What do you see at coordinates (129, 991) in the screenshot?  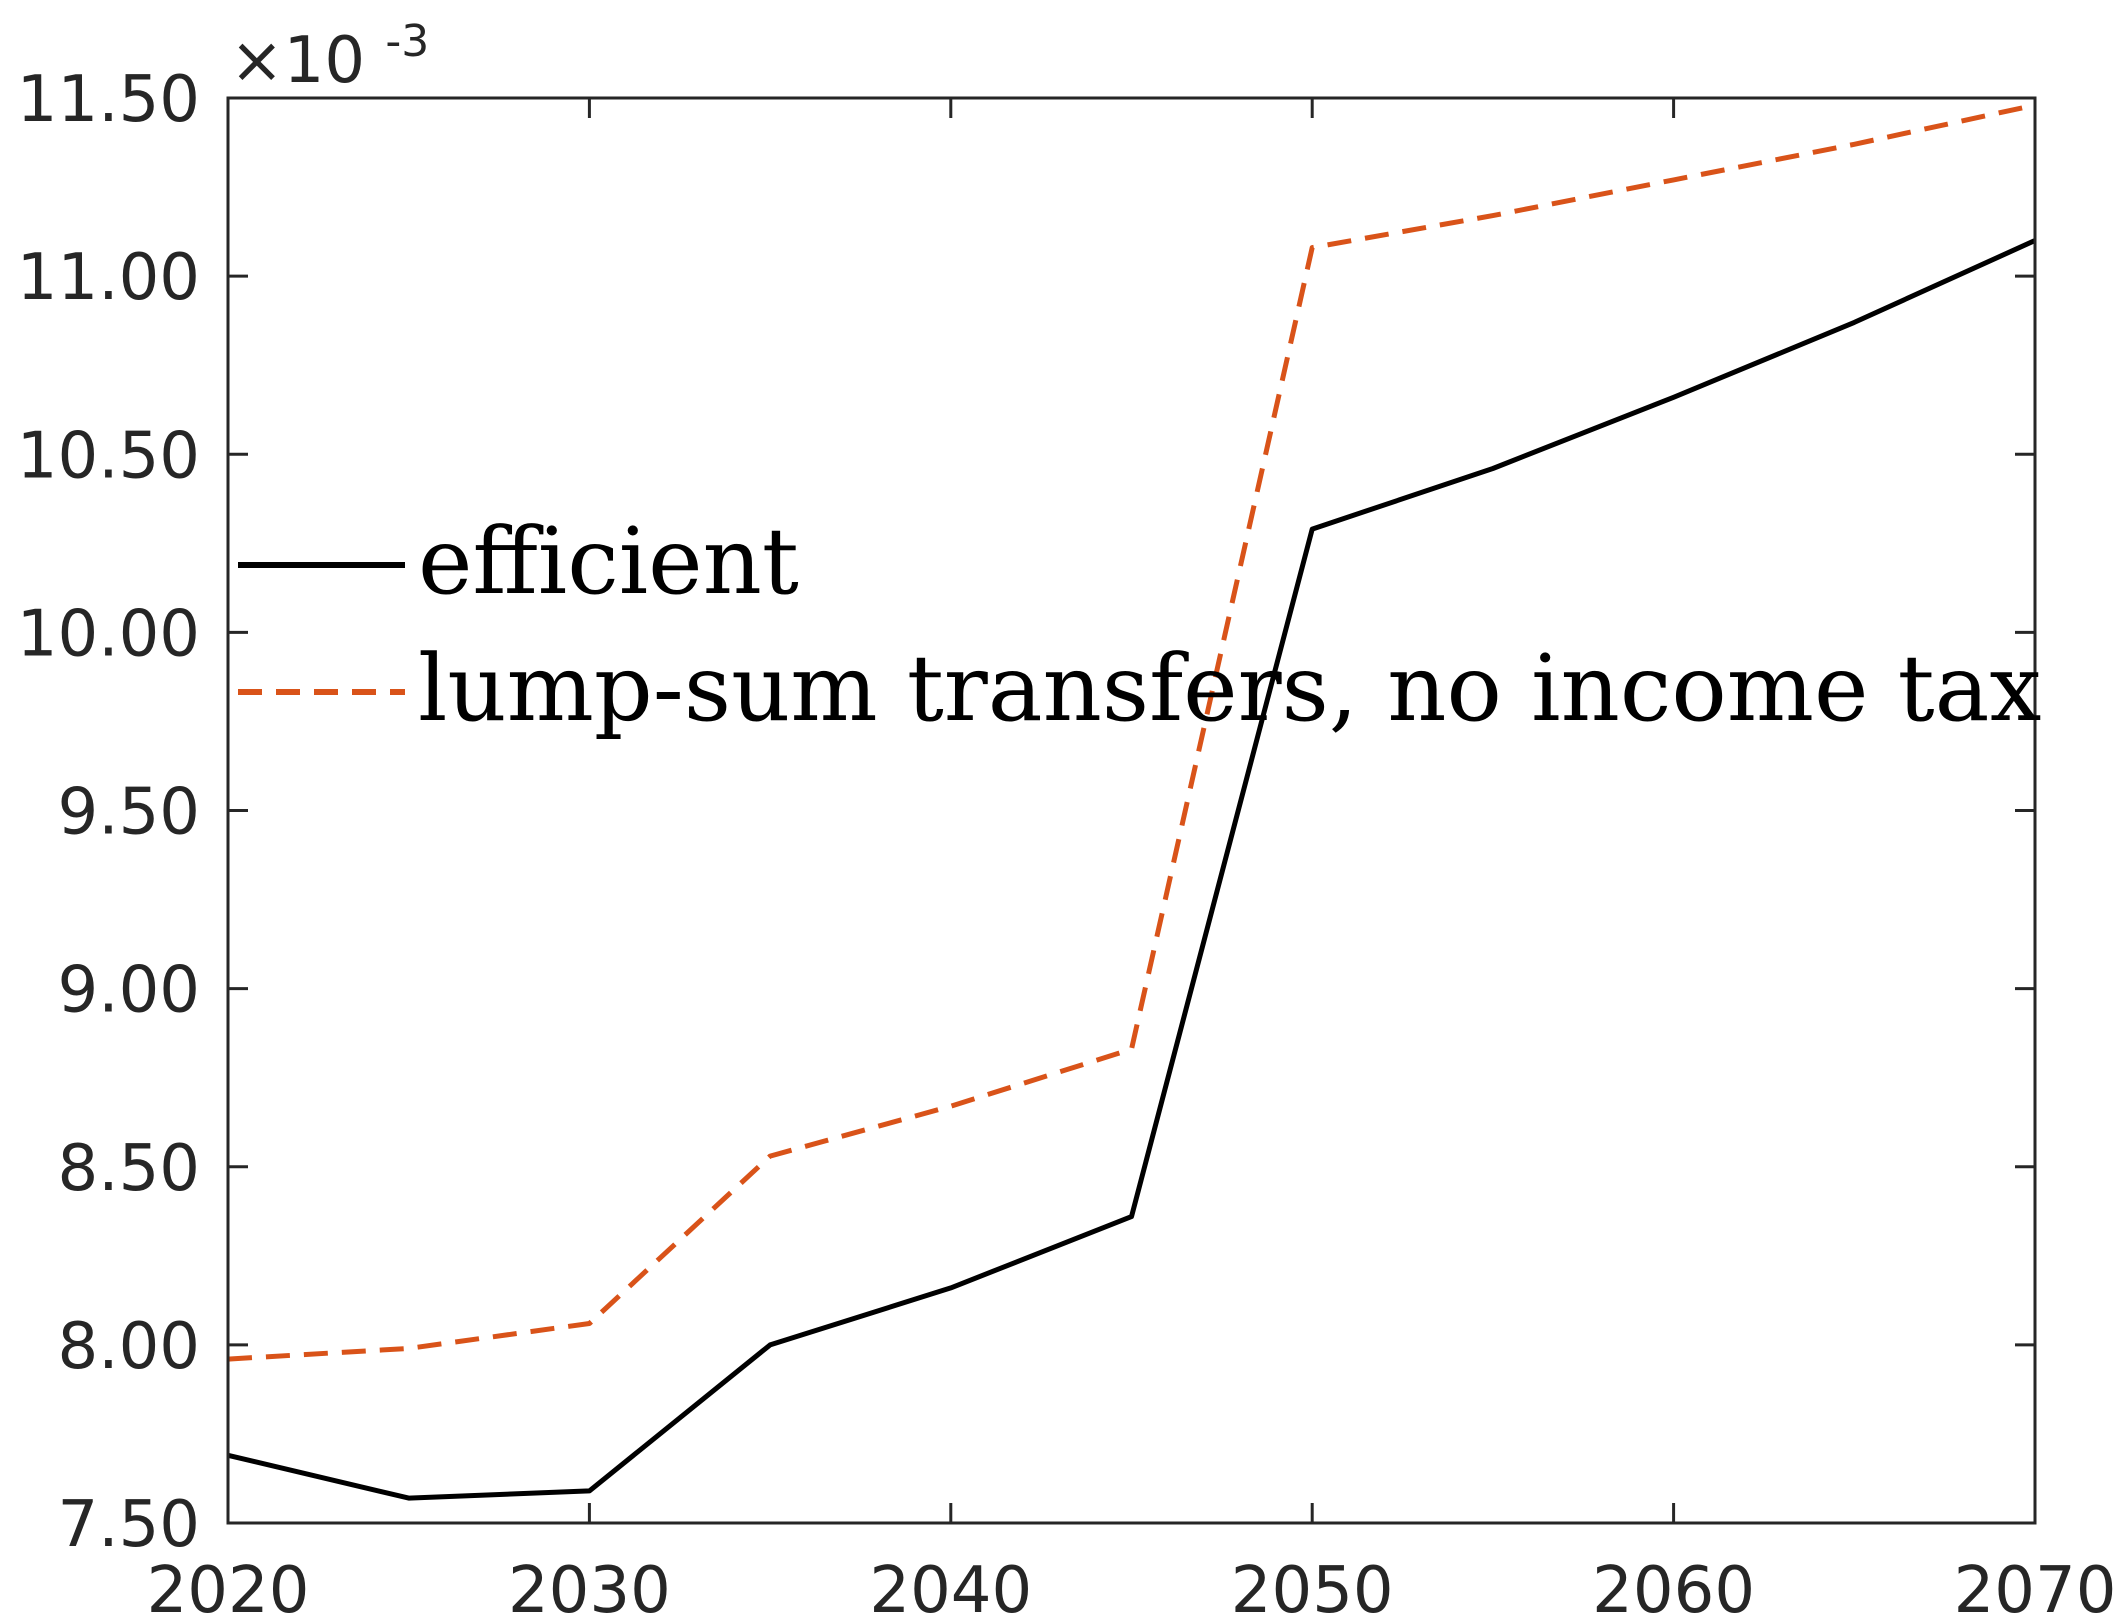 I see `y-tick-label: 9.00` at bounding box center [129, 991].